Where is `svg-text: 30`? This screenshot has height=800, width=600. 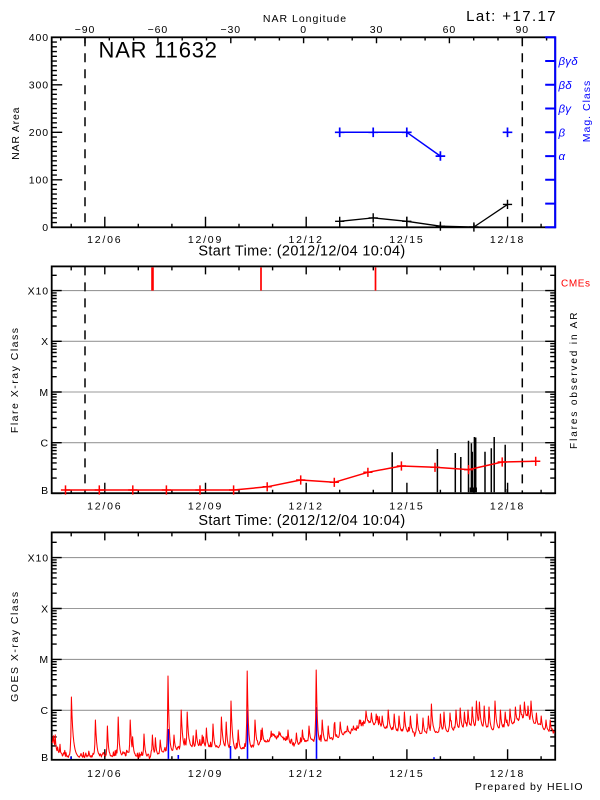 svg-text: 30 is located at coordinates (376, 30).